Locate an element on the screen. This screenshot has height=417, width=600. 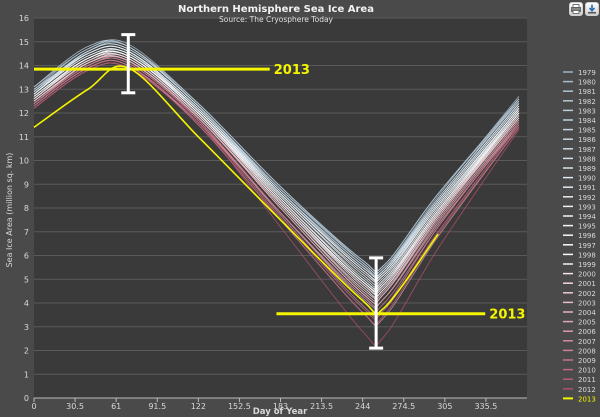
legend-item-2005: 2005 is located at coordinates (579, 323).